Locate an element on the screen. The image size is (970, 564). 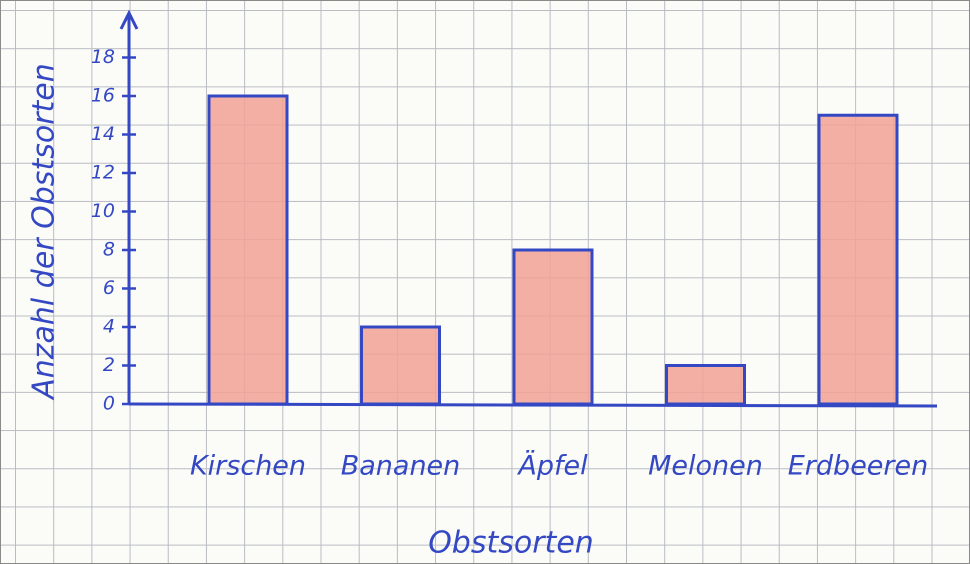
x-tick-label: Melonen is located at coordinates (705, 466).